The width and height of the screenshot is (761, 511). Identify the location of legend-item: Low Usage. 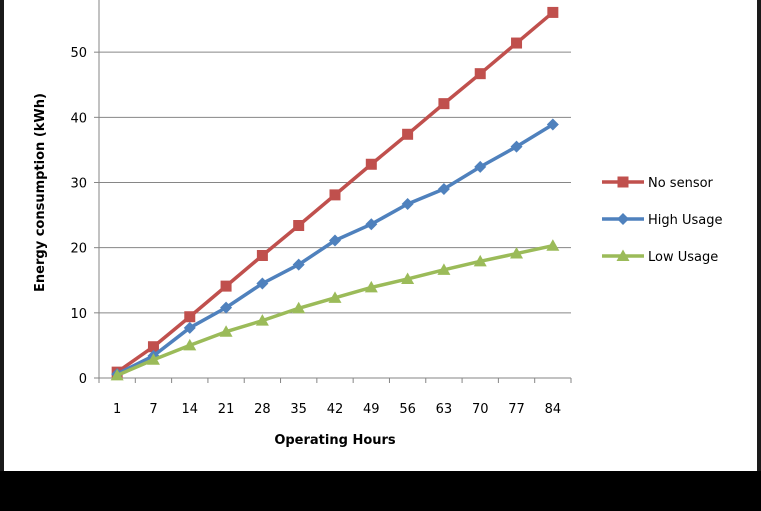
(660, 257).